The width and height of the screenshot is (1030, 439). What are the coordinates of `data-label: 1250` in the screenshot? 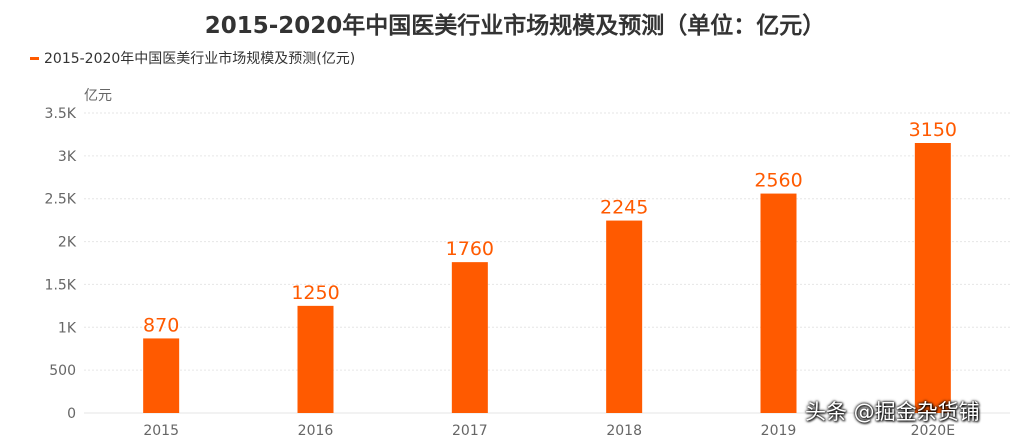 It's located at (315, 293).